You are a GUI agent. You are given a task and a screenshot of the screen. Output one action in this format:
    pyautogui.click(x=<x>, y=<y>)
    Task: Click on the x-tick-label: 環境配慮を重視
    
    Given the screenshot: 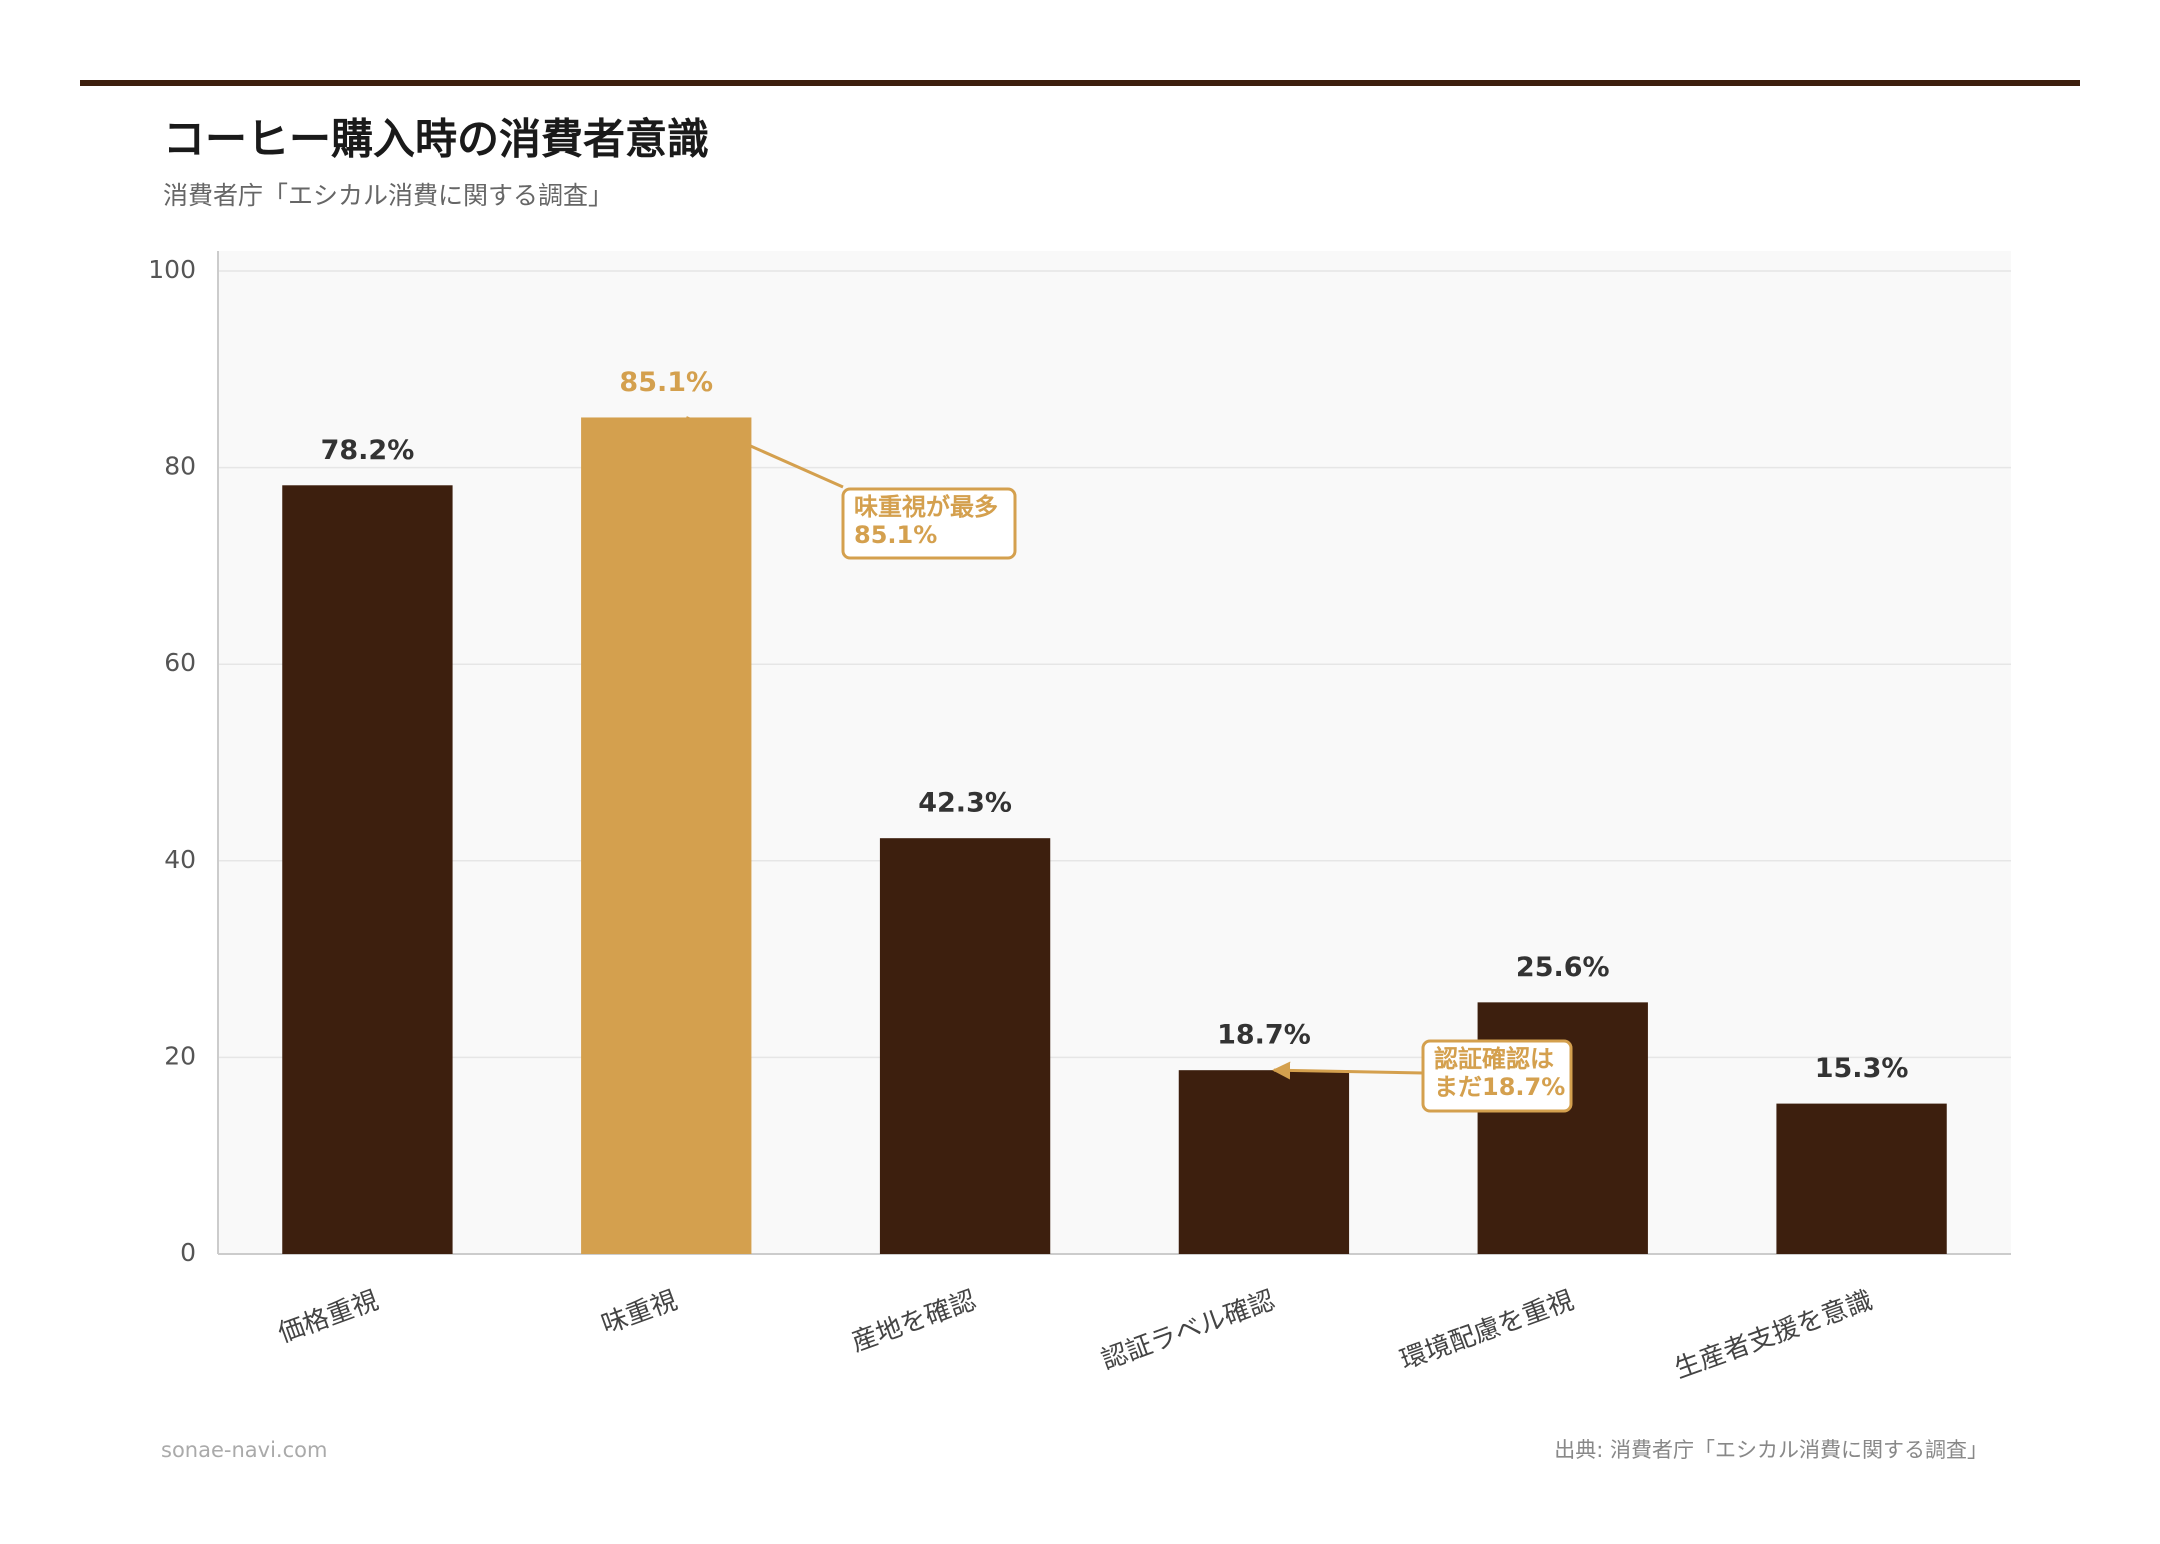 What is the action you would take?
    pyautogui.click(x=1486, y=1330)
    